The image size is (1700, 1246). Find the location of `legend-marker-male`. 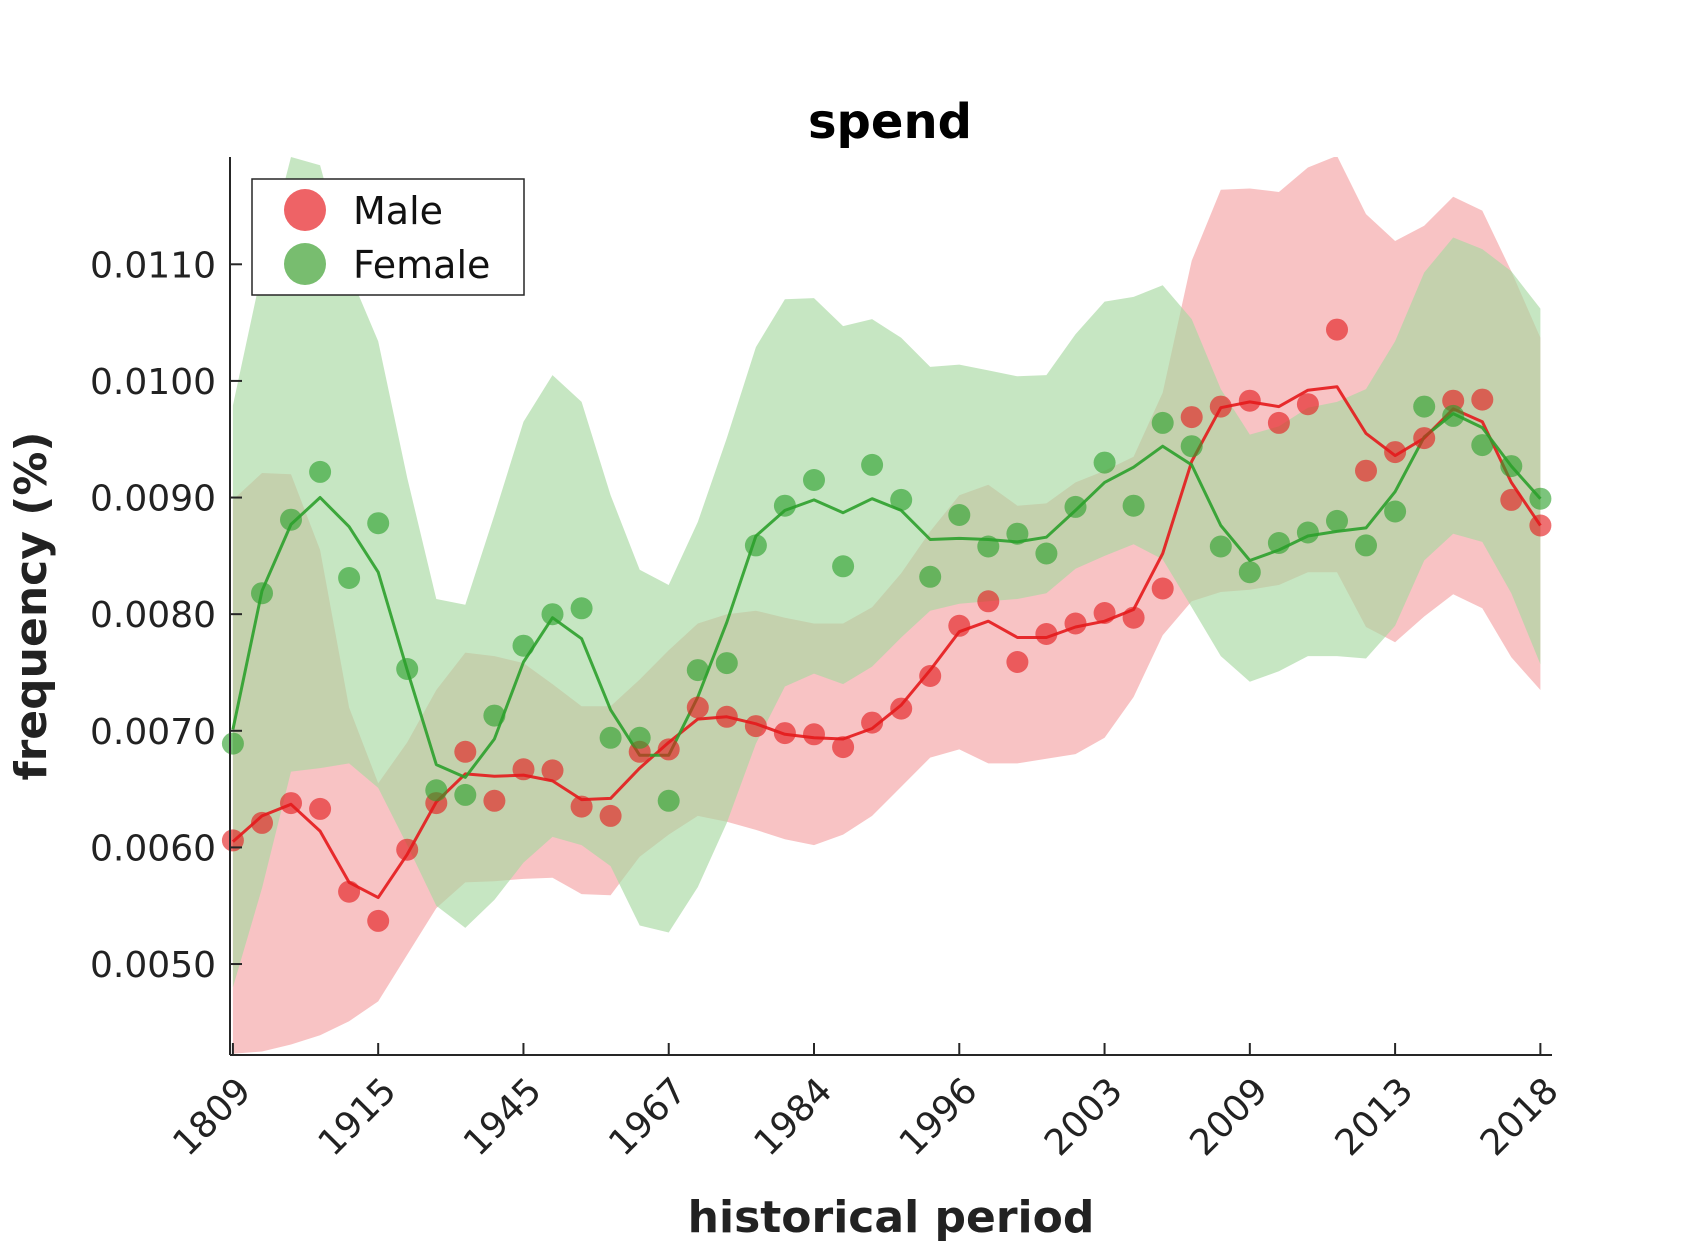

legend-marker-male is located at coordinates (305, 210).